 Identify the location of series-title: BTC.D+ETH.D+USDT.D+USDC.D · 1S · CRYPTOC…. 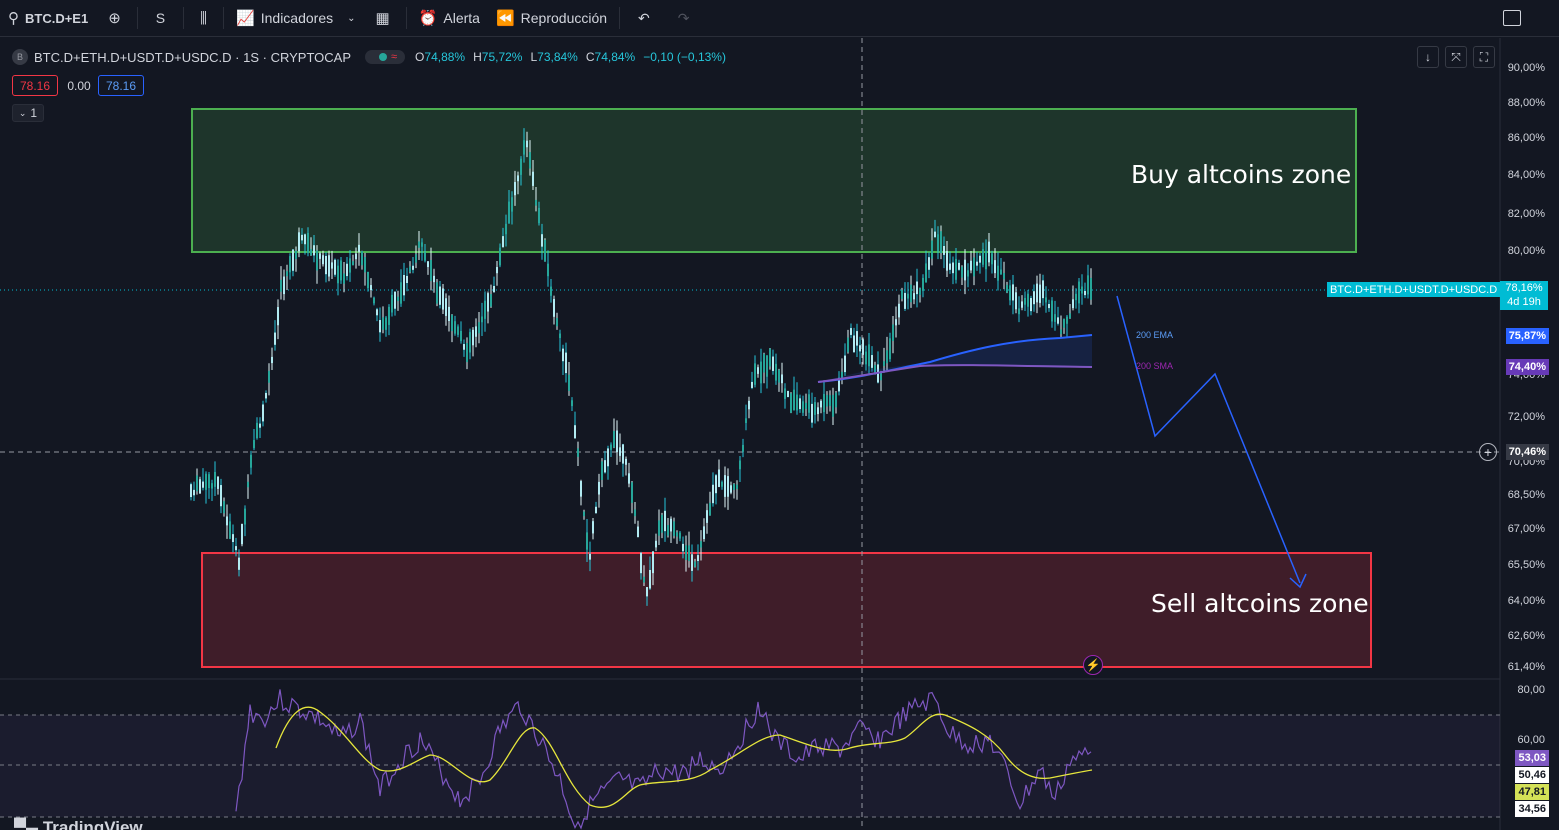
(192, 57).